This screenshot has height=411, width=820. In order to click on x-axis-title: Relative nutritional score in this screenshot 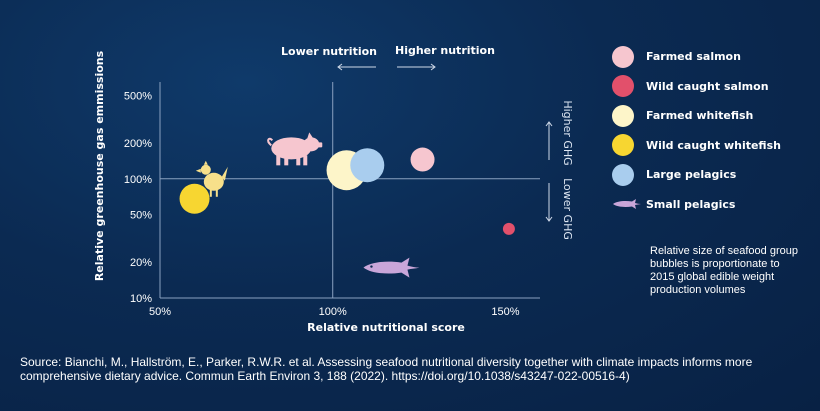, I will do `click(386, 327)`.